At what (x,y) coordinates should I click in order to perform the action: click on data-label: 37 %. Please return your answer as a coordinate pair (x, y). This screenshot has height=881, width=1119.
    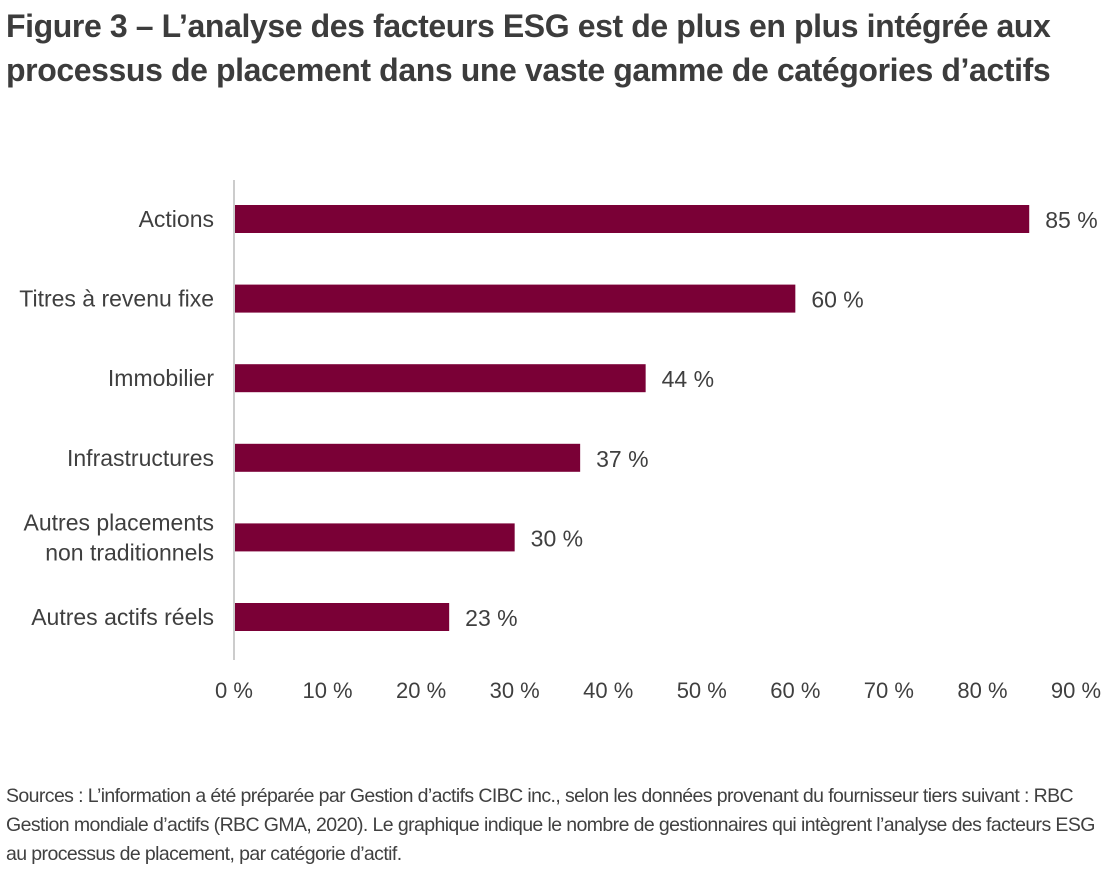
    Looking at the image, I should click on (622, 459).